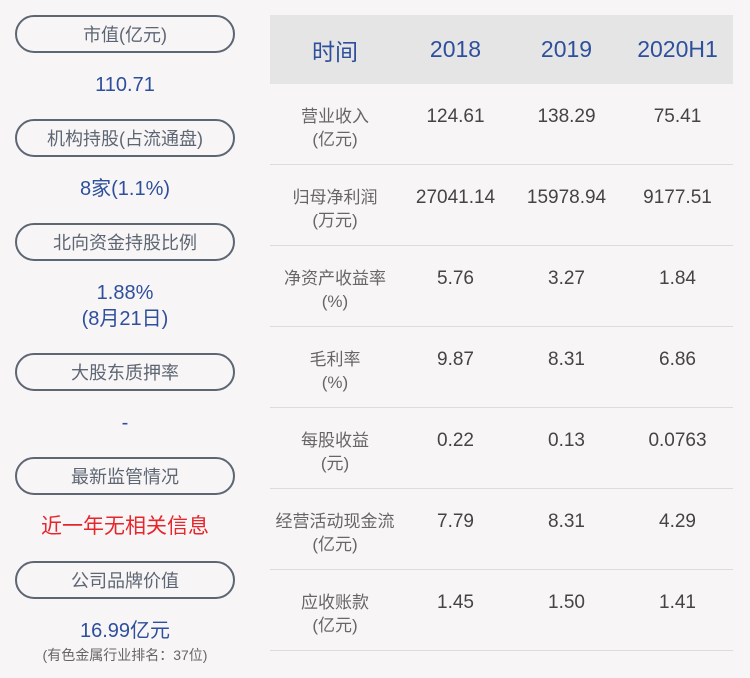 The height and width of the screenshot is (678, 750). What do you see at coordinates (566, 197) in the screenshot?
I see `cell-2019: 15978.94` at bounding box center [566, 197].